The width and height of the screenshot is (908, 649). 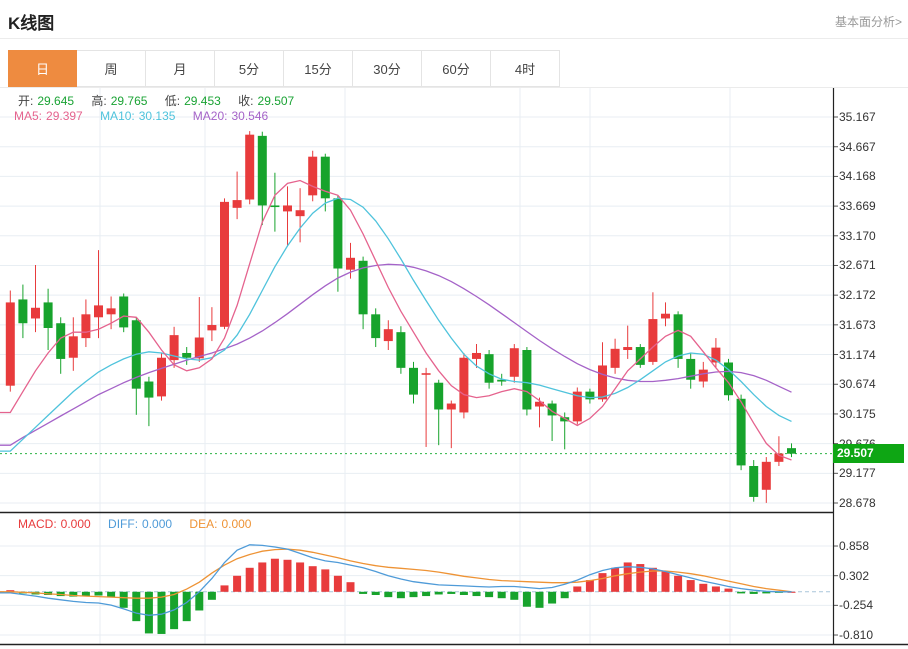 What do you see at coordinates (857, 324) in the screenshot?
I see `price-tick-label: 31.673` at bounding box center [857, 324].